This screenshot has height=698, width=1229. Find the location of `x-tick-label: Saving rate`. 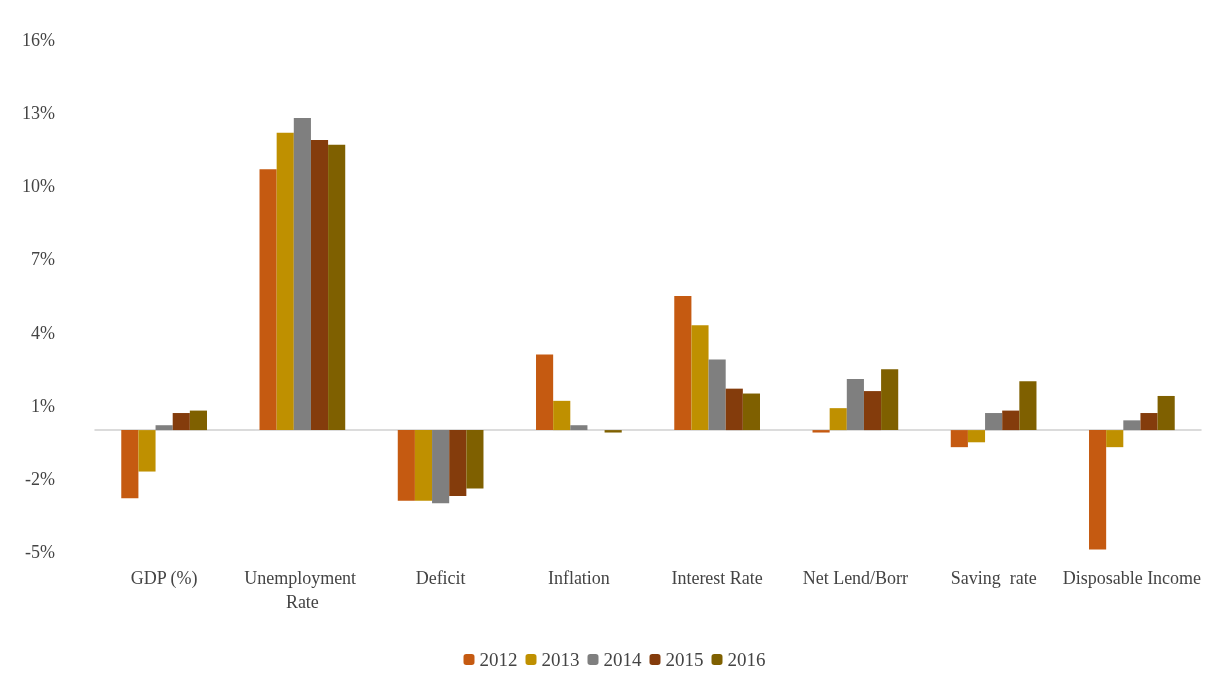

x-tick-label: Saving rate is located at coordinates (993, 578).